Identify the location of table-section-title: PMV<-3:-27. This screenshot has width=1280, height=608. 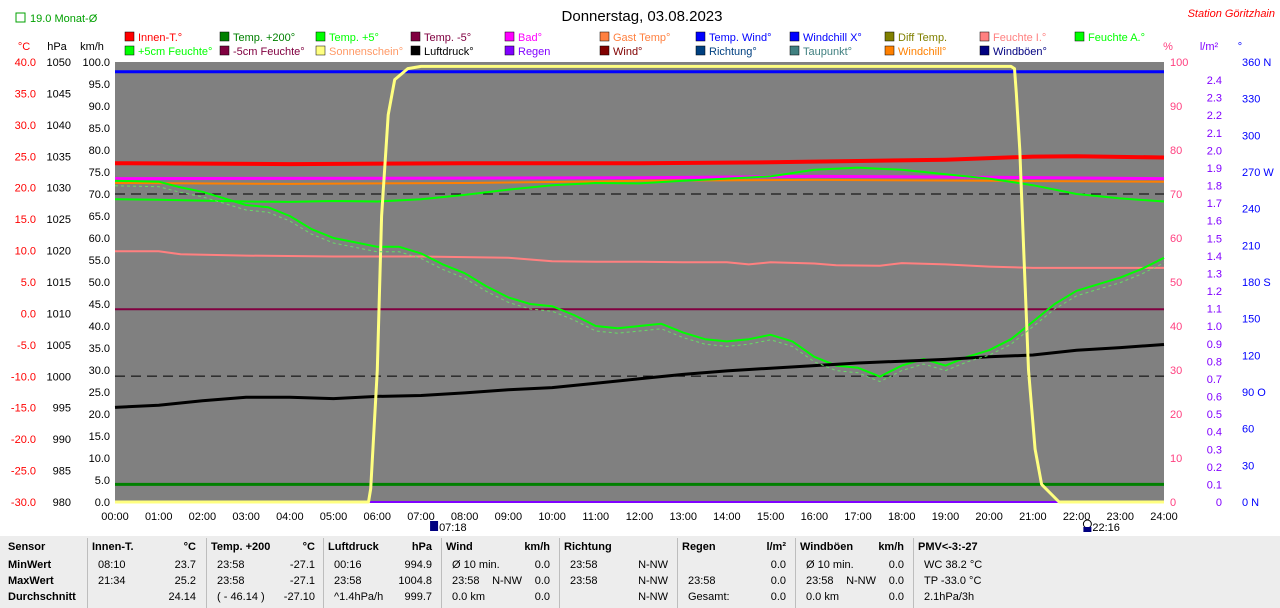
(948, 547).